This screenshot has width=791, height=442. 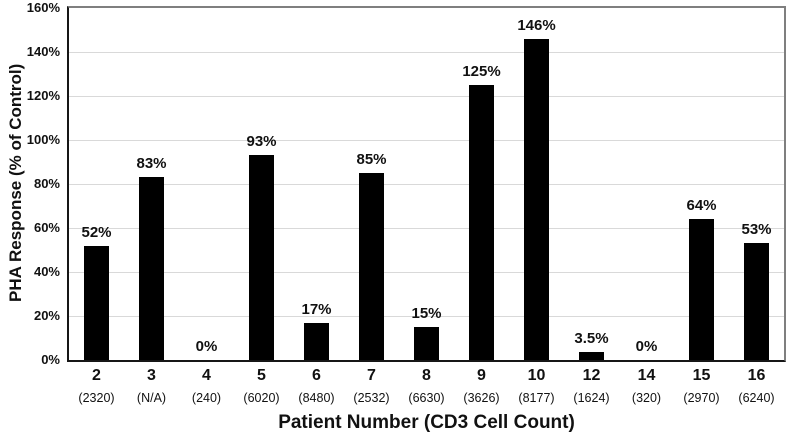 I want to click on bar-value-label-patient-4: 0%, so click(x=206, y=346).